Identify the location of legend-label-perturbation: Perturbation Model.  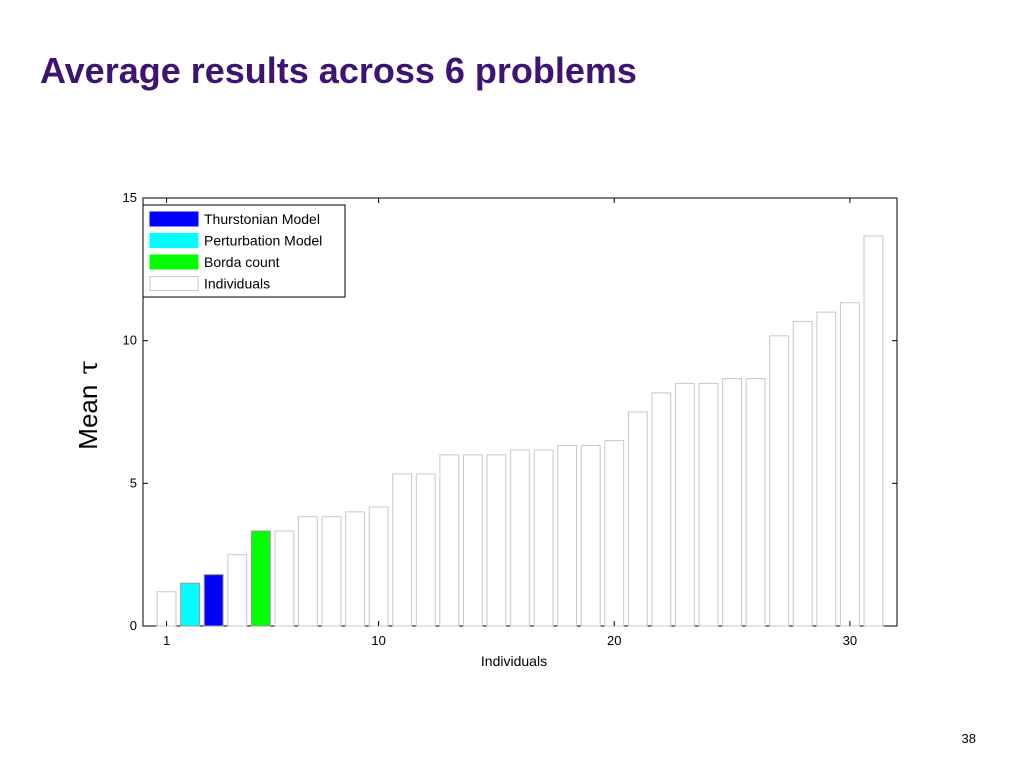
(263, 241).